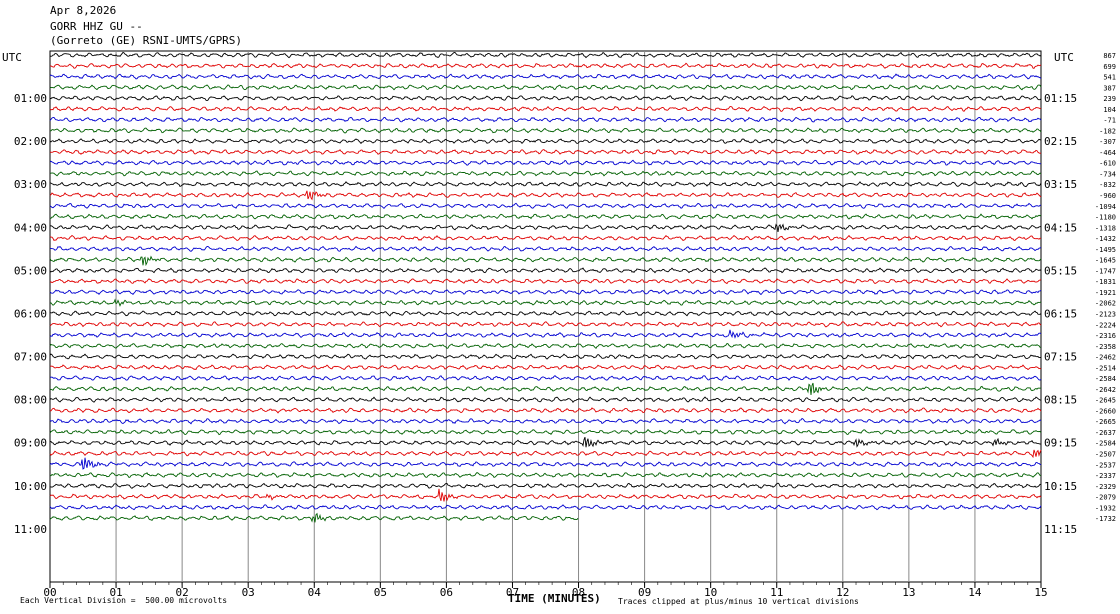 The height and width of the screenshot is (614, 1120). What do you see at coordinates (1060, 98) in the screenshot?
I see `hour-label-right: 01:15` at bounding box center [1060, 98].